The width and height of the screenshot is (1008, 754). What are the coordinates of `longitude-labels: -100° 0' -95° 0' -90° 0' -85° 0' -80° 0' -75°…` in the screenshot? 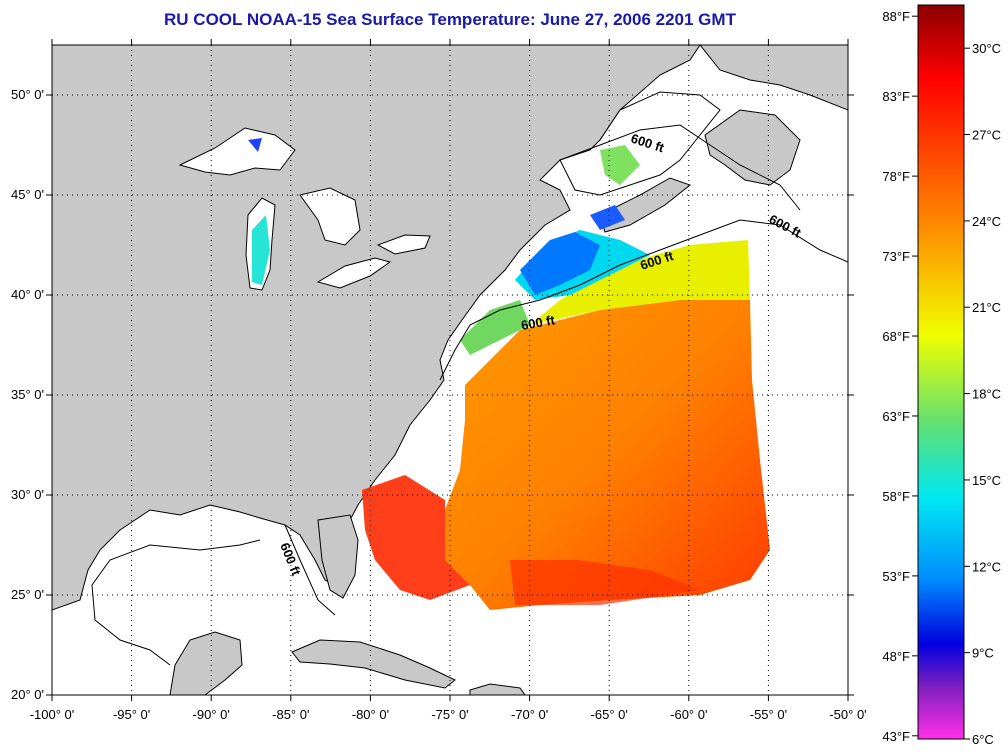 It's located at (448, 714).